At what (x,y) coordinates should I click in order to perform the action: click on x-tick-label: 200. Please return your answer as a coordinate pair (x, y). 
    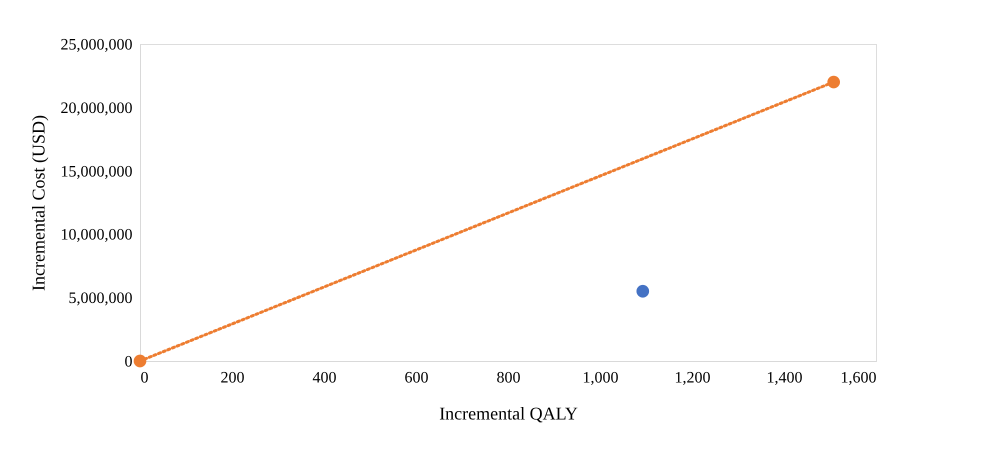
    Looking at the image, I should click on (232, 378).